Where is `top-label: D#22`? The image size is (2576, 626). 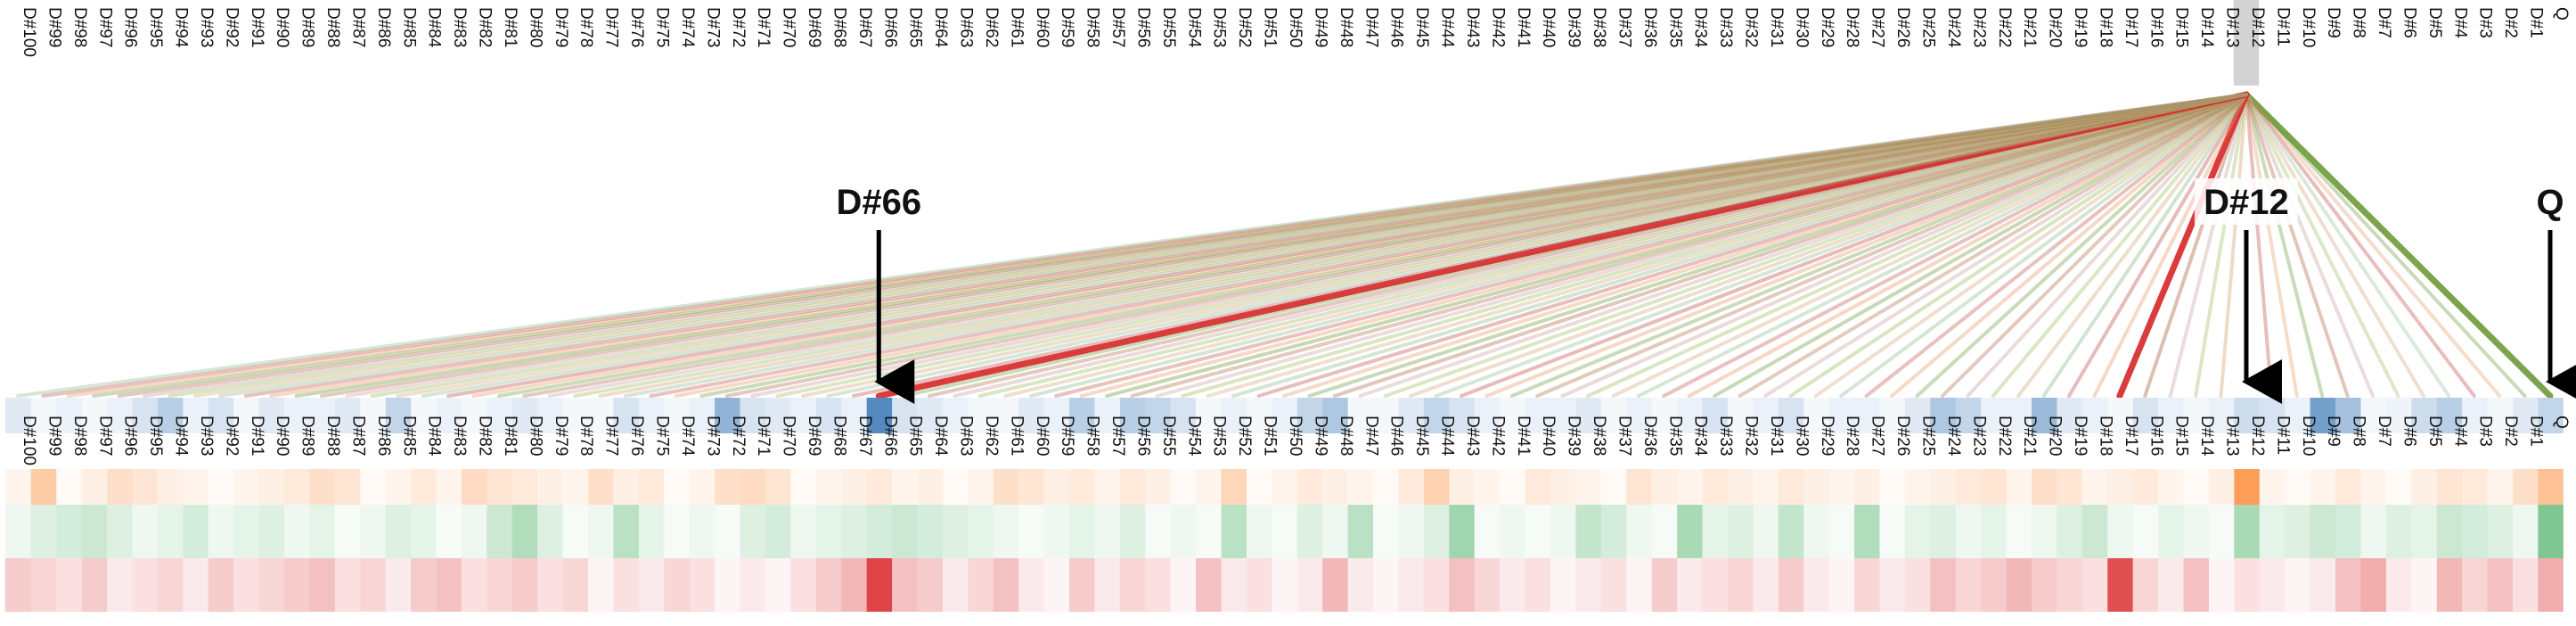 top-label: D#22 is located at coordinates (2004, 27).